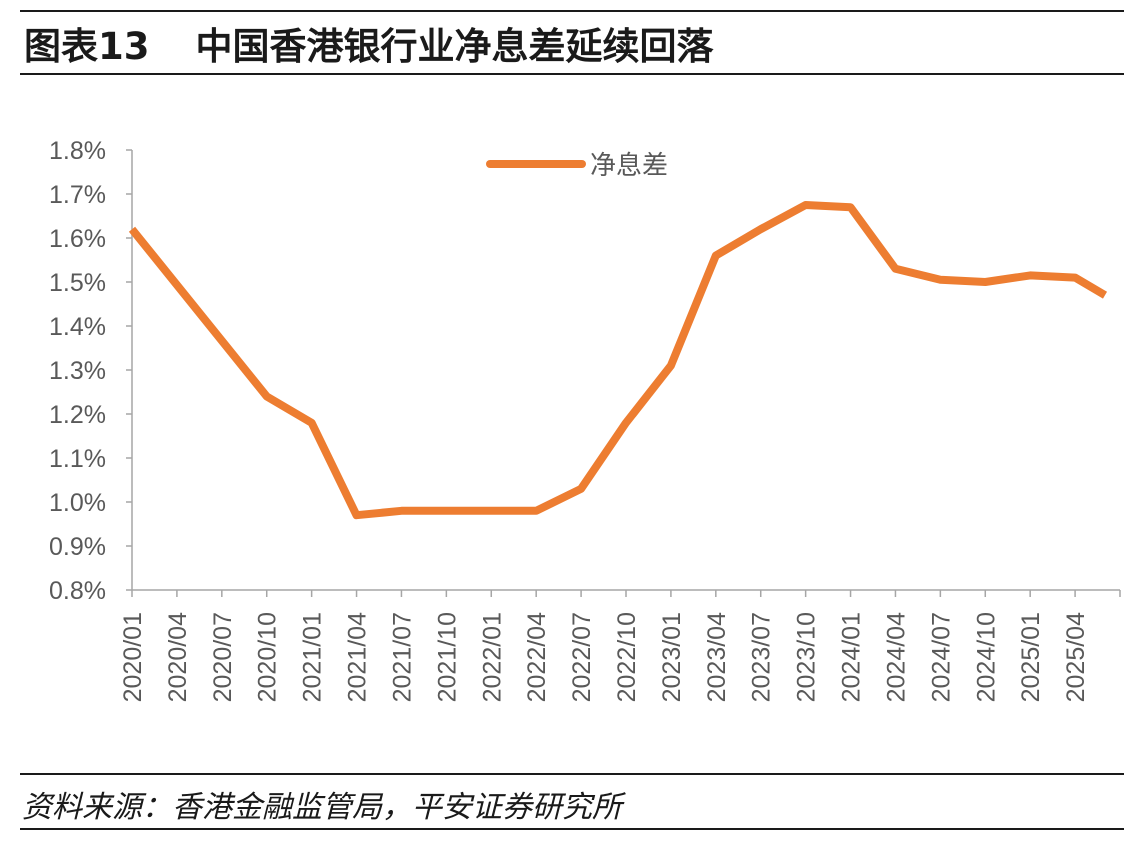 The height and width of the screenshot is (844, 1139). Describe the element at coordinates (572, 11) in the screenshot. I see `top-rule` at that location.